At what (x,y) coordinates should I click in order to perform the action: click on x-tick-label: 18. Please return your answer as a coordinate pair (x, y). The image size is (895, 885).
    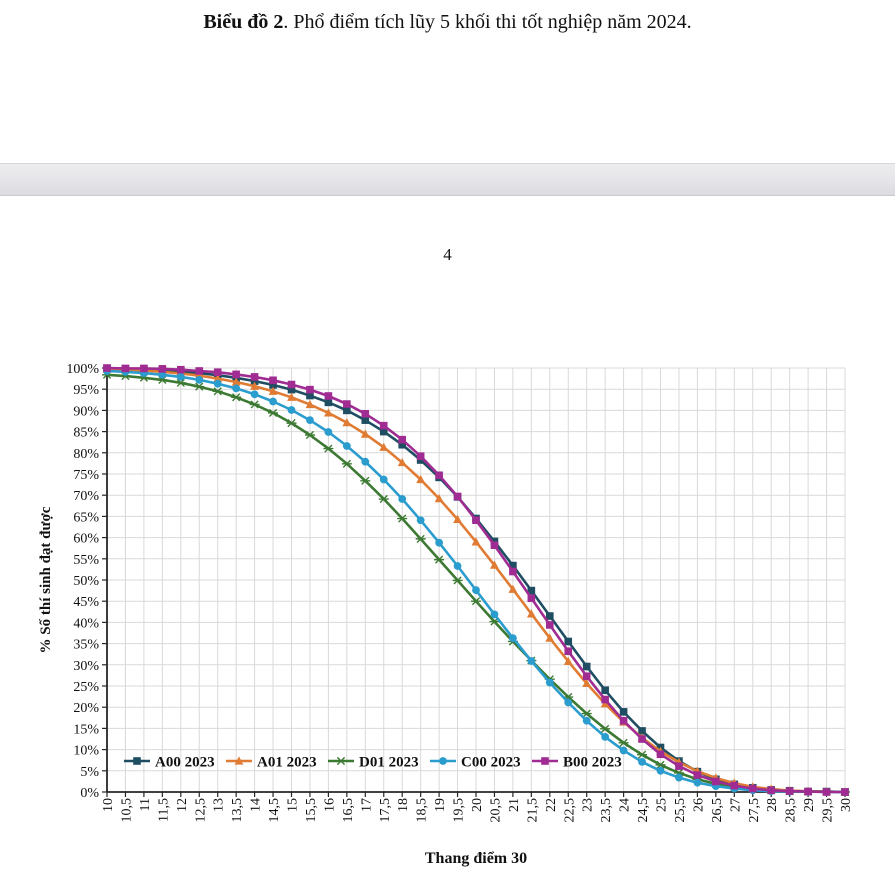
    Looking at the image, I should click on (403, 805).